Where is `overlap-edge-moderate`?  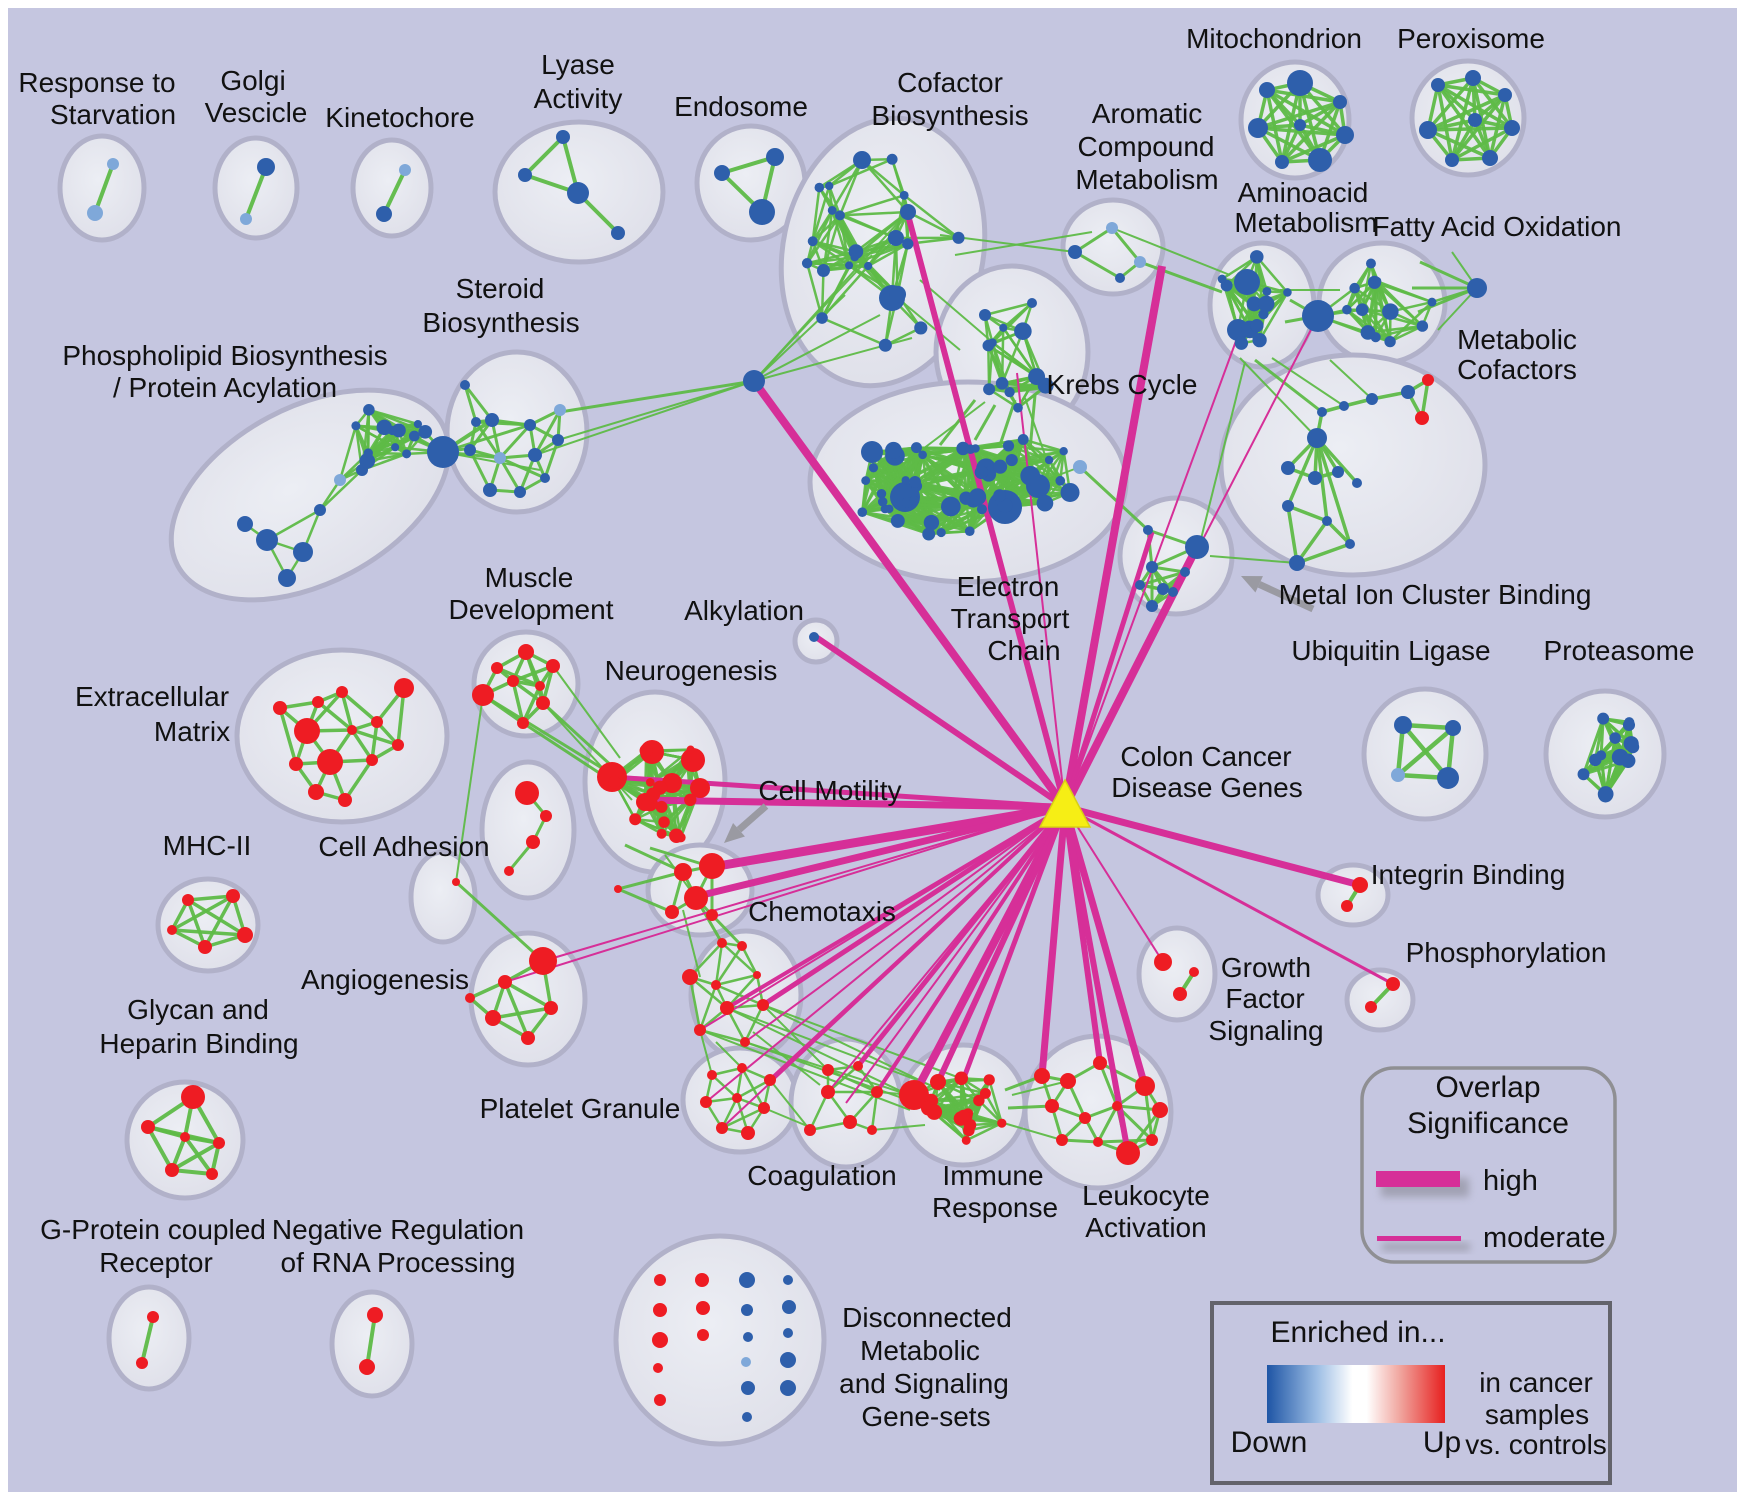 overlap-edge-moderate is located at coordinates (905, 924).